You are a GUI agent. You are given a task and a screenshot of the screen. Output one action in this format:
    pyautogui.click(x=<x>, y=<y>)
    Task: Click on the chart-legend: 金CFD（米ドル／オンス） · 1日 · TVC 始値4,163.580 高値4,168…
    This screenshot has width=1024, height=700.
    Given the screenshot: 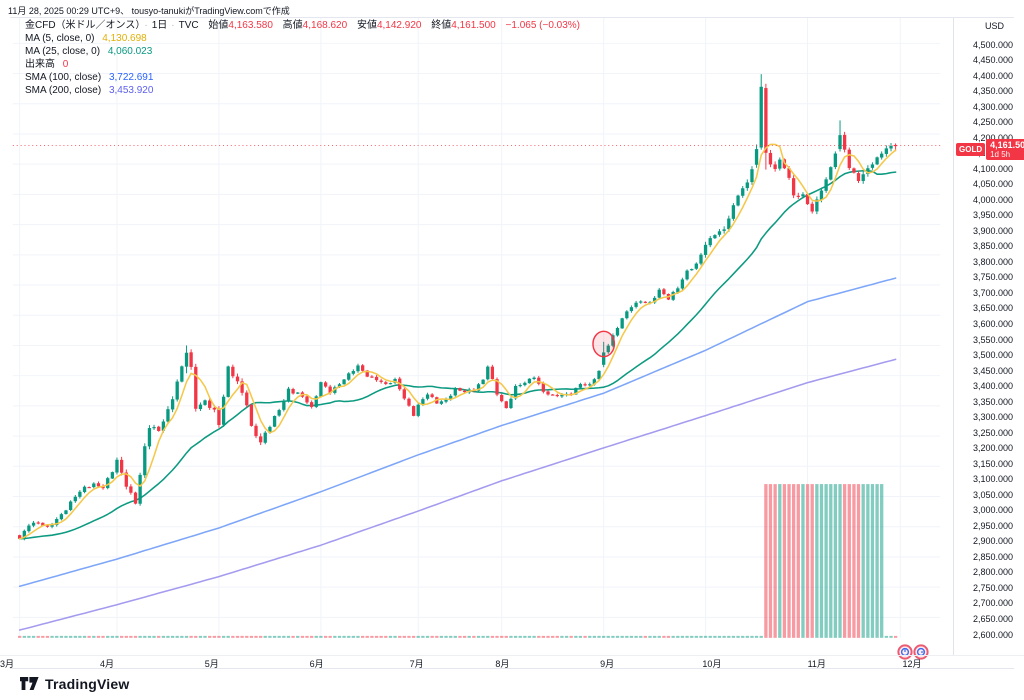 What is the action you would take?
    pyautogui.click(x=302, y=59)
    